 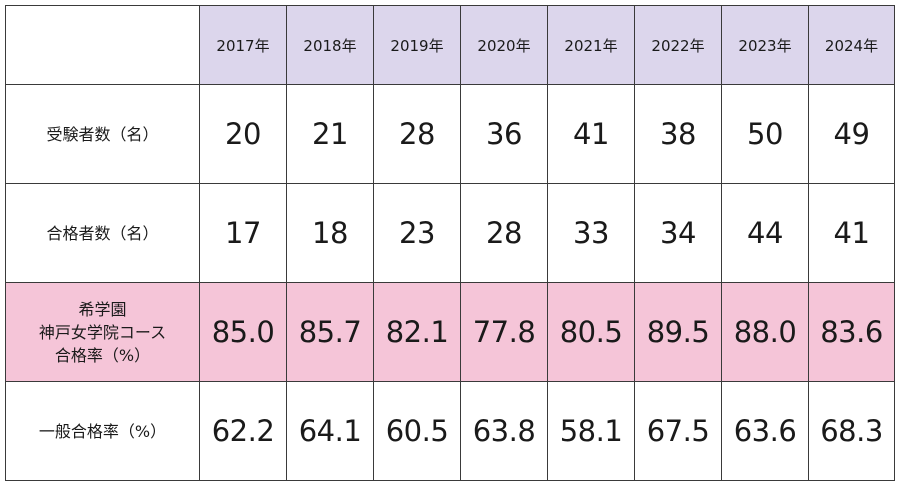 I want to click on table-cell: 33, so click(x=591, y=233).